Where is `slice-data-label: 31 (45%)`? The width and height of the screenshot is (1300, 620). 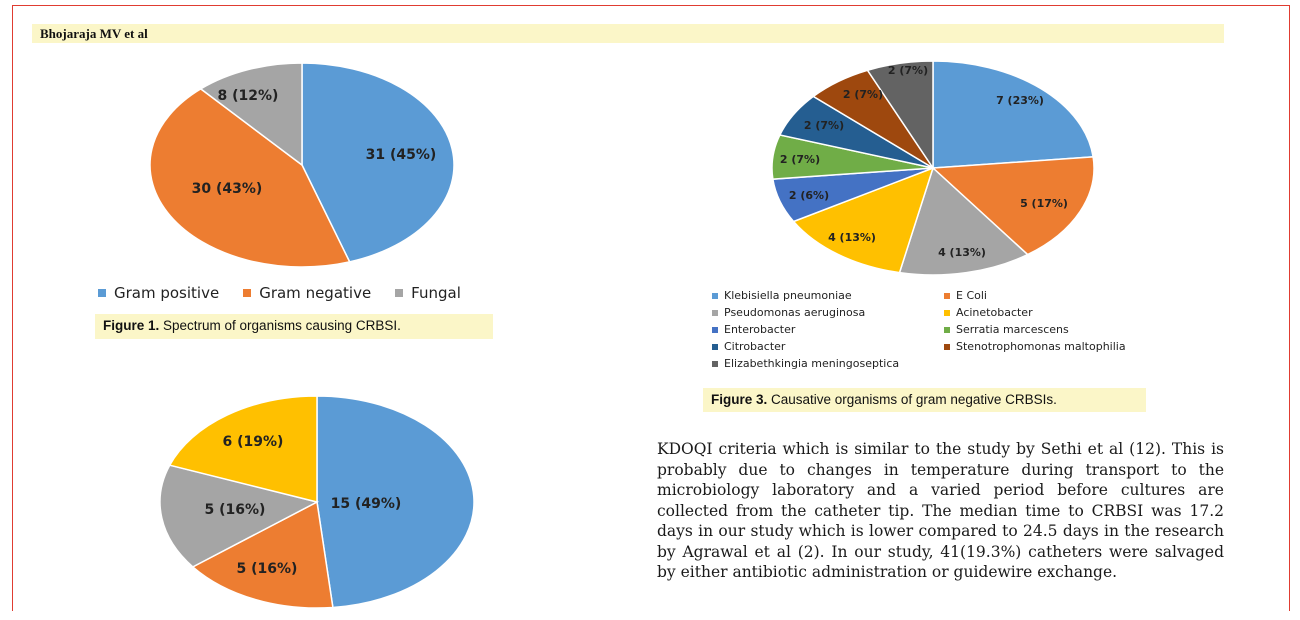
slice-data-label: 31 (45%) is located at coordinates (401, 155).